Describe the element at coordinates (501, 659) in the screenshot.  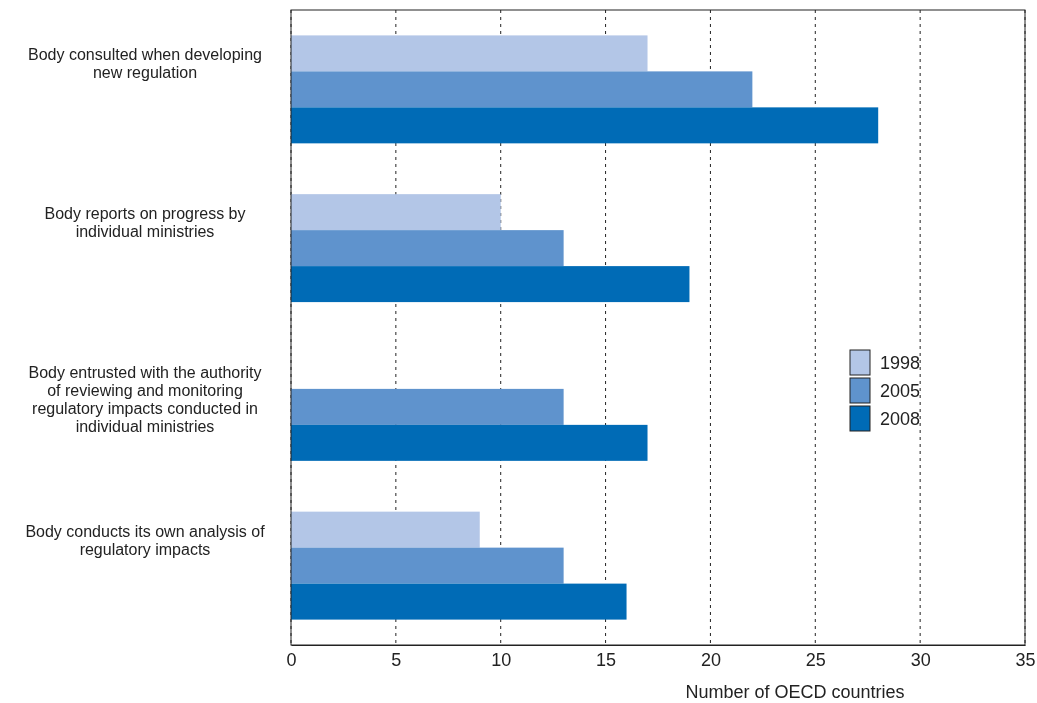
I see `x-tick-label: 10` at that location.